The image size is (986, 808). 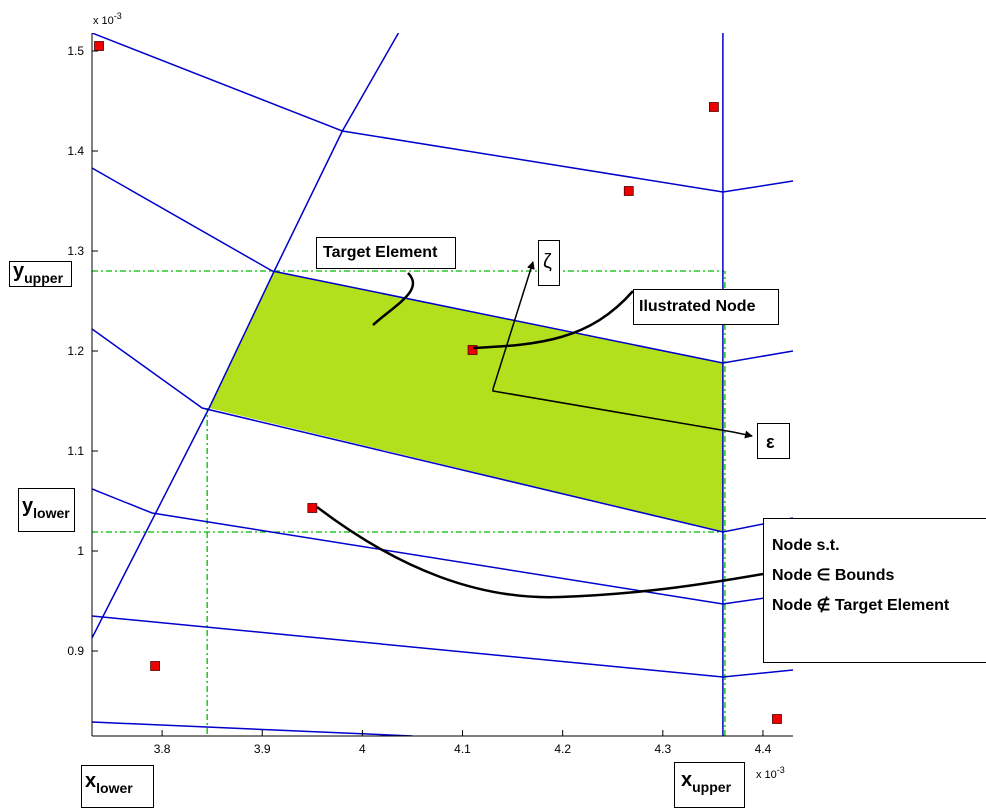 I want to click on epsilon-label: ε, so click(x=773, y=441).